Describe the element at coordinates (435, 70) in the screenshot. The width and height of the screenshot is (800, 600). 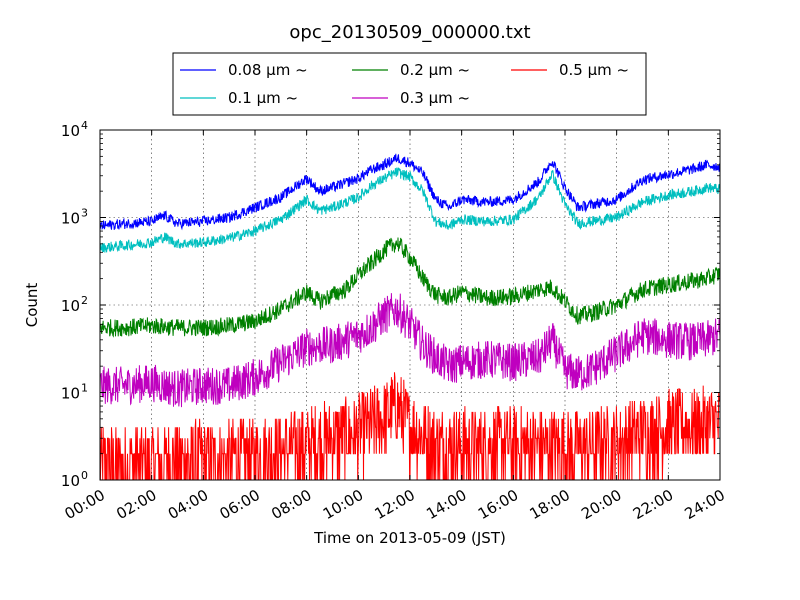
I see `legend-label: 0.2 μm ~` at that location.